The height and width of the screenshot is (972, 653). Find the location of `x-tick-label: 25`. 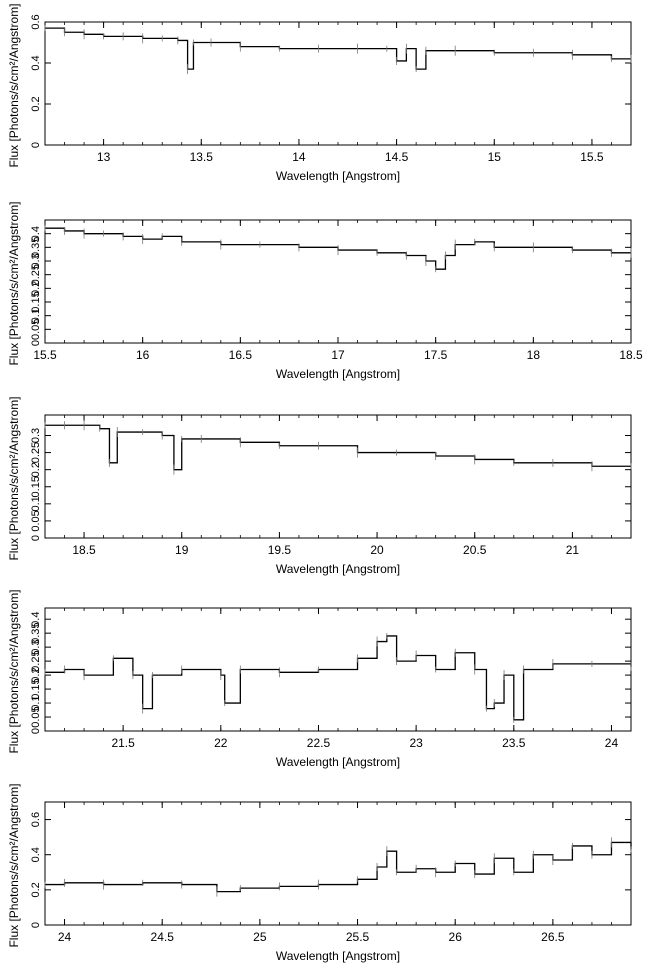

x-tick-label: 25 is located at coordinates (260, 937).